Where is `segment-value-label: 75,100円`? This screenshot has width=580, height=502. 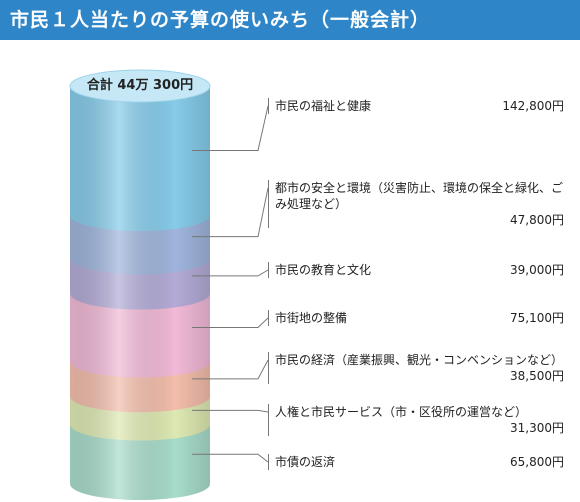 segment-value-label: 75,100円 is located at coordinates (537, 318).